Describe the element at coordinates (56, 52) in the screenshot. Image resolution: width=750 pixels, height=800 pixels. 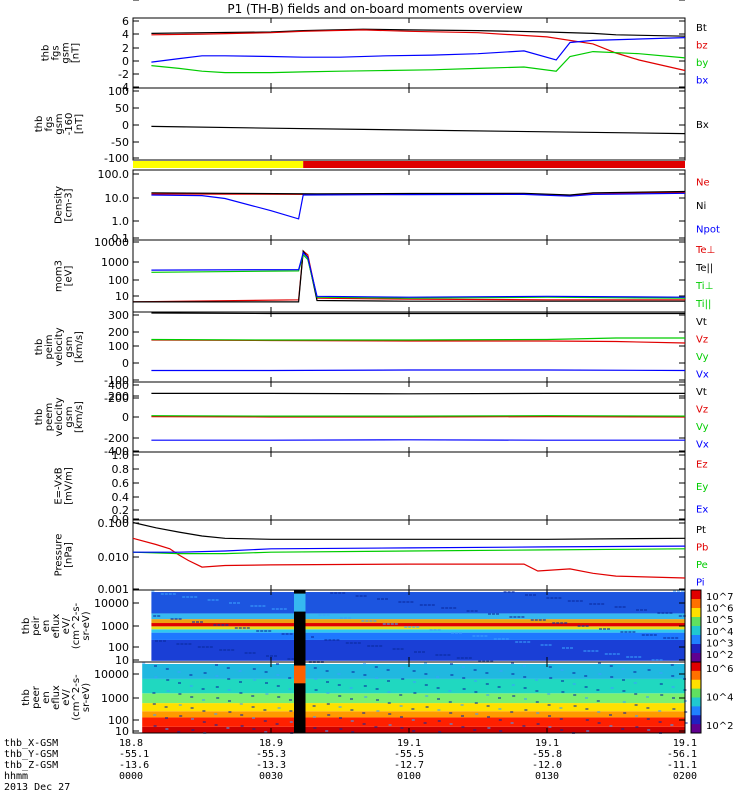
I see `y-axis-label-line: fgs` at that location.